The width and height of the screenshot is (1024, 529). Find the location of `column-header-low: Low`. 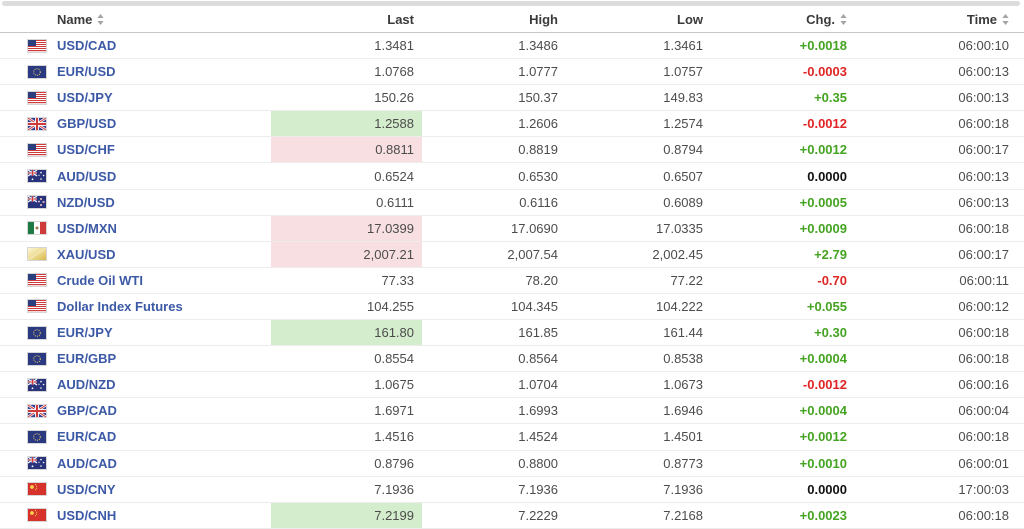

column-header-low: Low is located at coordinates (638, 19).